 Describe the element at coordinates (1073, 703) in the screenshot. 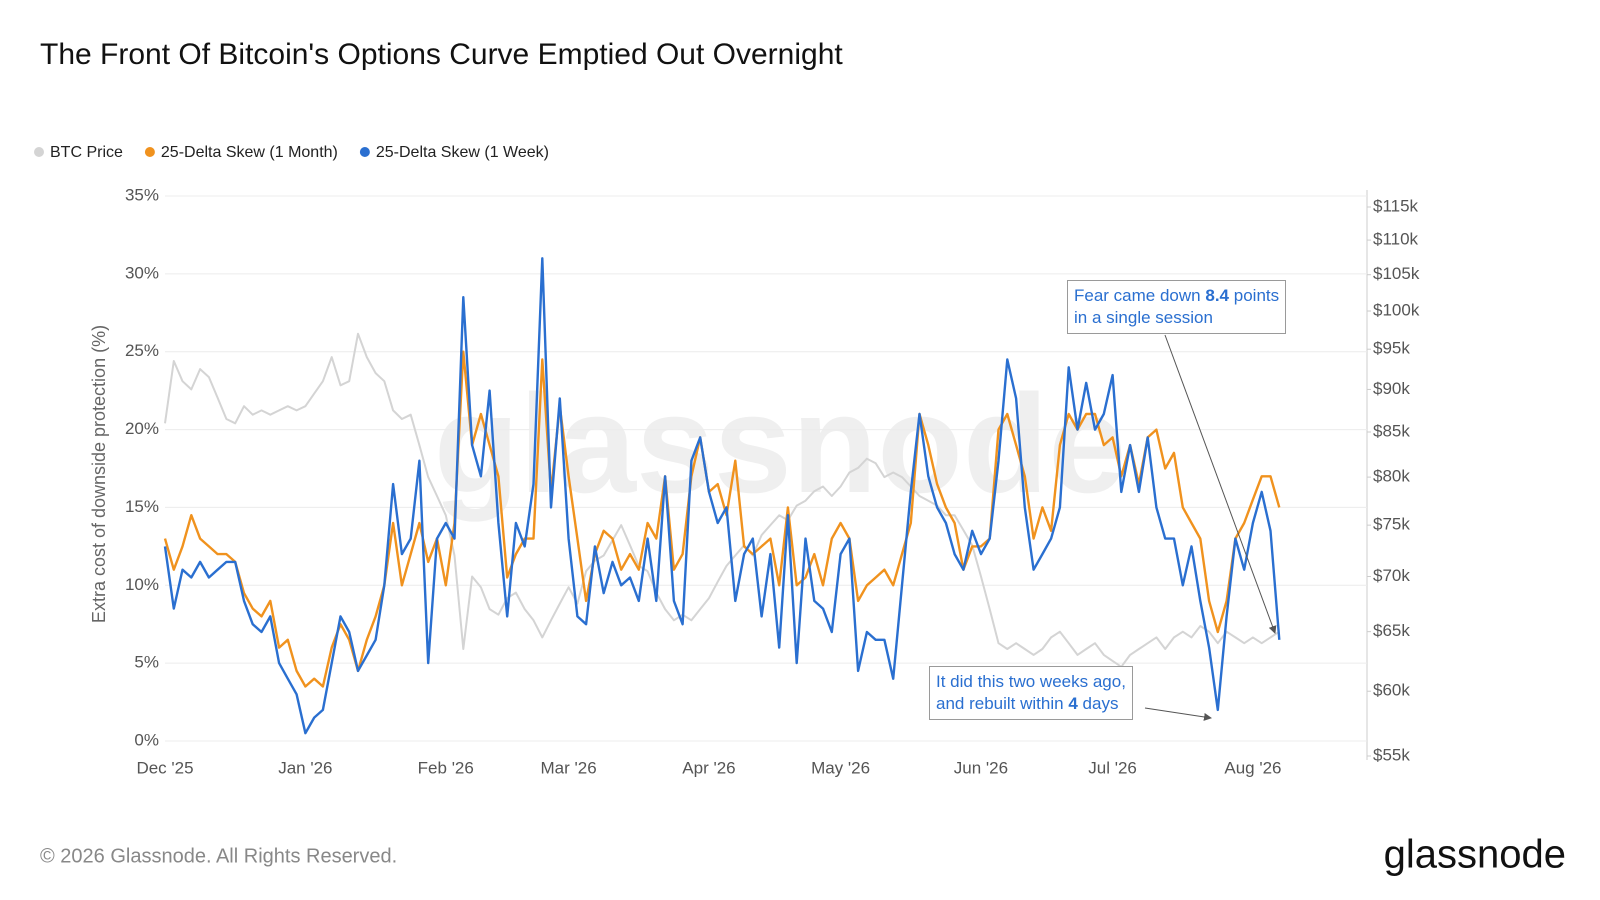

I see `annotation-number: 4` at that location.